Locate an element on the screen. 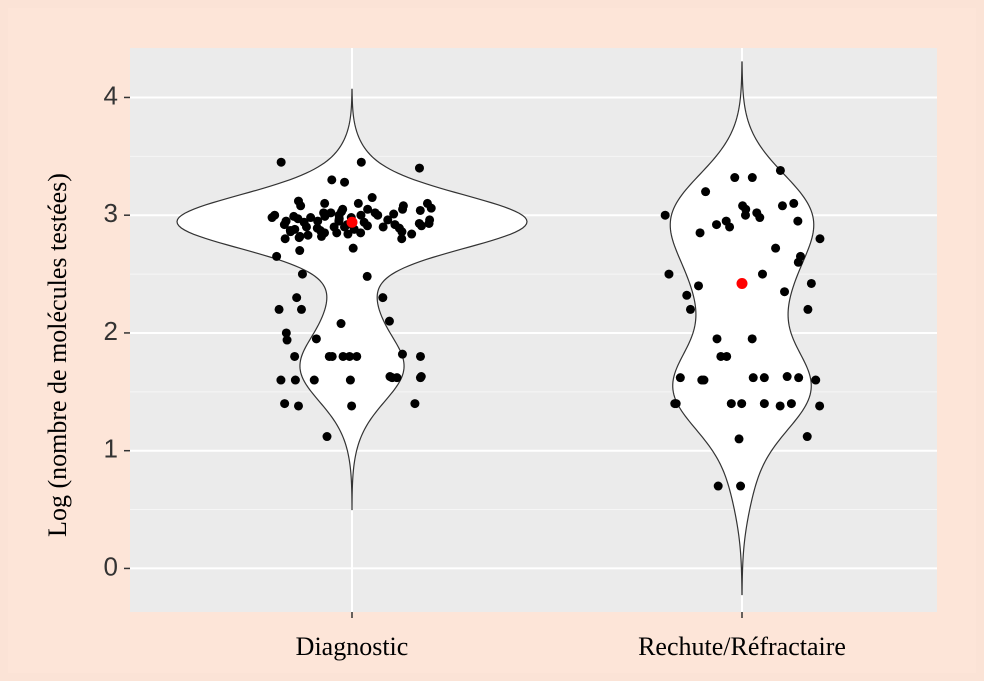 Image resolution: width=984 pixels, height=681 pixels. y-tick-label: 1 is located at coordinates (111, 449).